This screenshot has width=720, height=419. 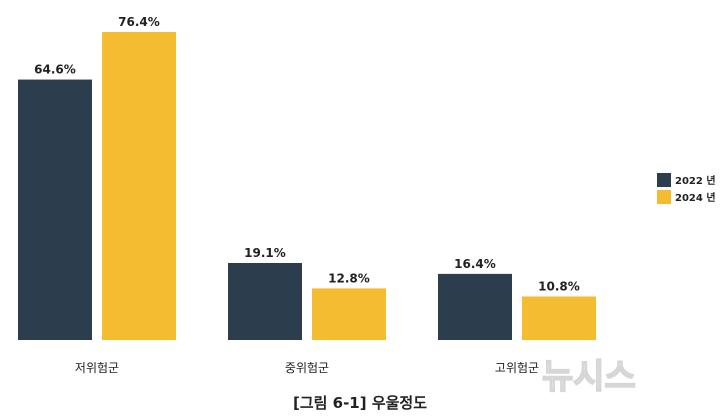 I want to click on watermark-text: 뉴시스, so click(x=589, y=376).